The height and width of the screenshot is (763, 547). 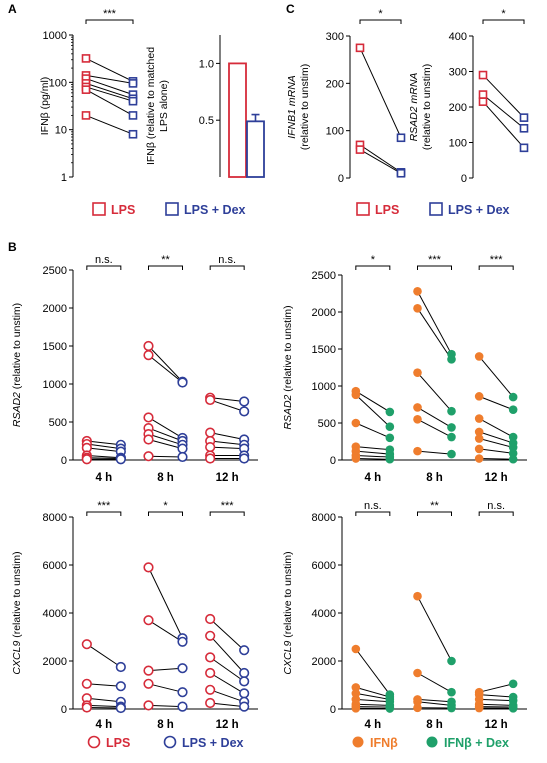 What do you see at coordinates (288, 349) in the screenshot?
I see `y-axis-label-part: (relative to unstim)` at bounding box center [288, 349].